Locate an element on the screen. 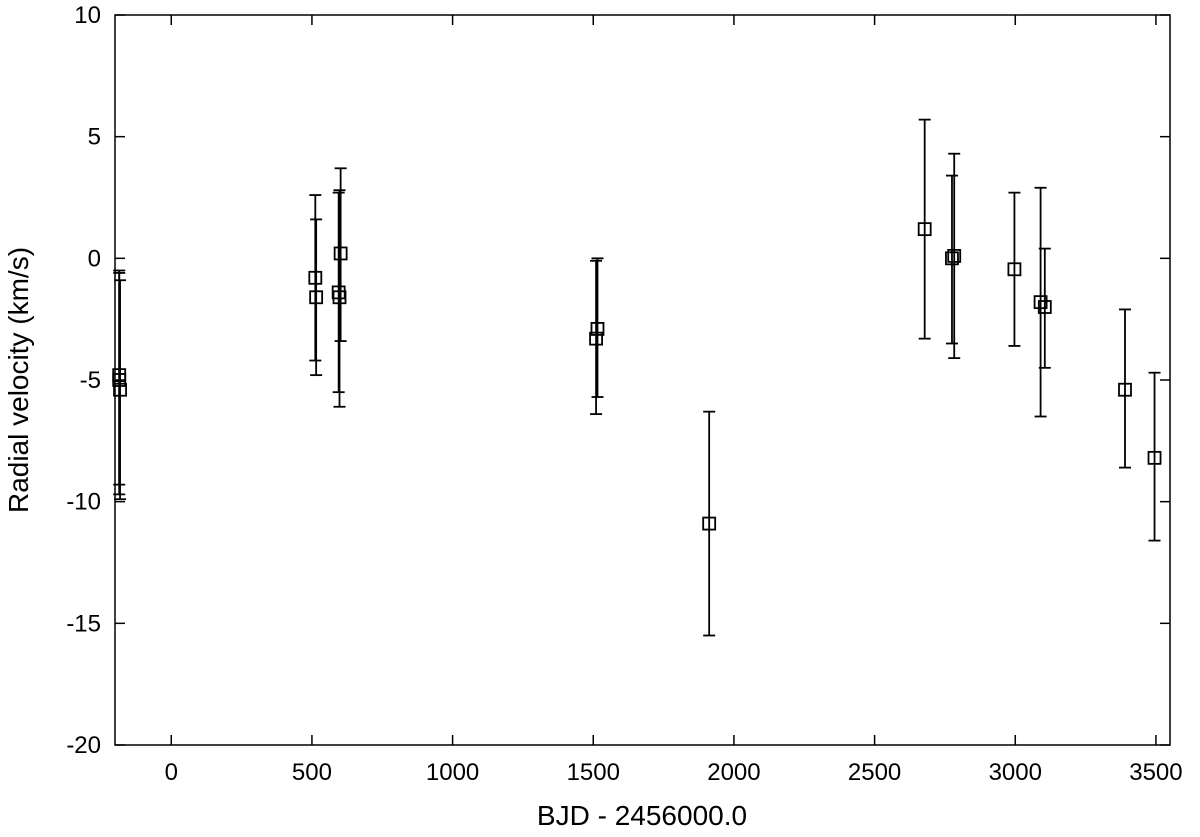 This screenshot has width=1200, height=837. y-tick-label: 0 is located at coordinates (94, 258).